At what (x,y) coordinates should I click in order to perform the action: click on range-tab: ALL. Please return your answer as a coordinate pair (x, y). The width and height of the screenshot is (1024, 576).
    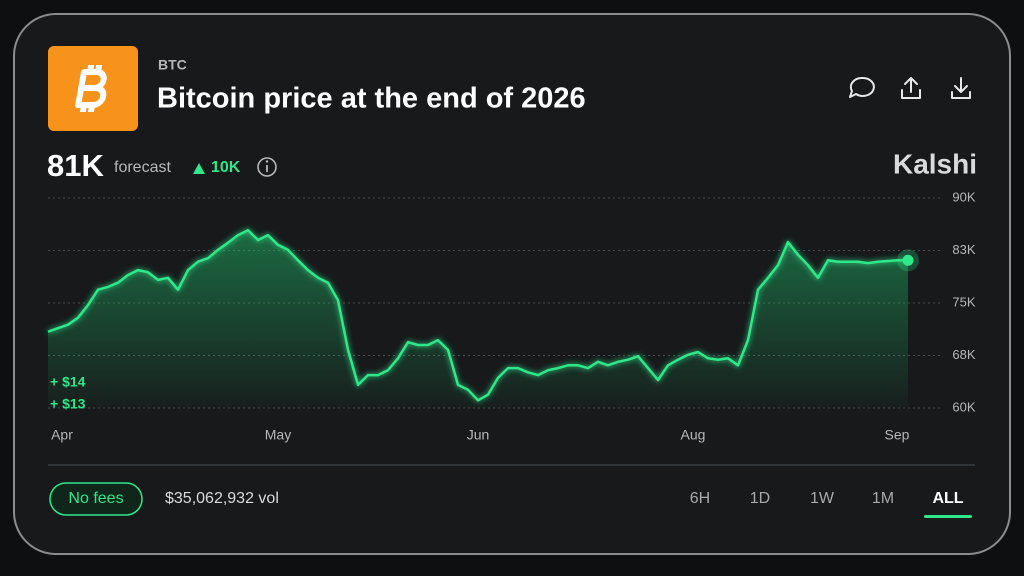
    Looking at the image, I should click on (947, 498).